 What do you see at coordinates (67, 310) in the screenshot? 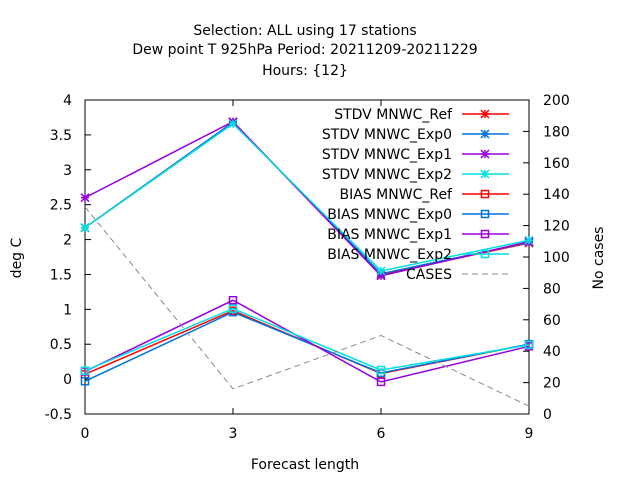
I see `y-tick-label: 1` at bounding box center [67, 310].